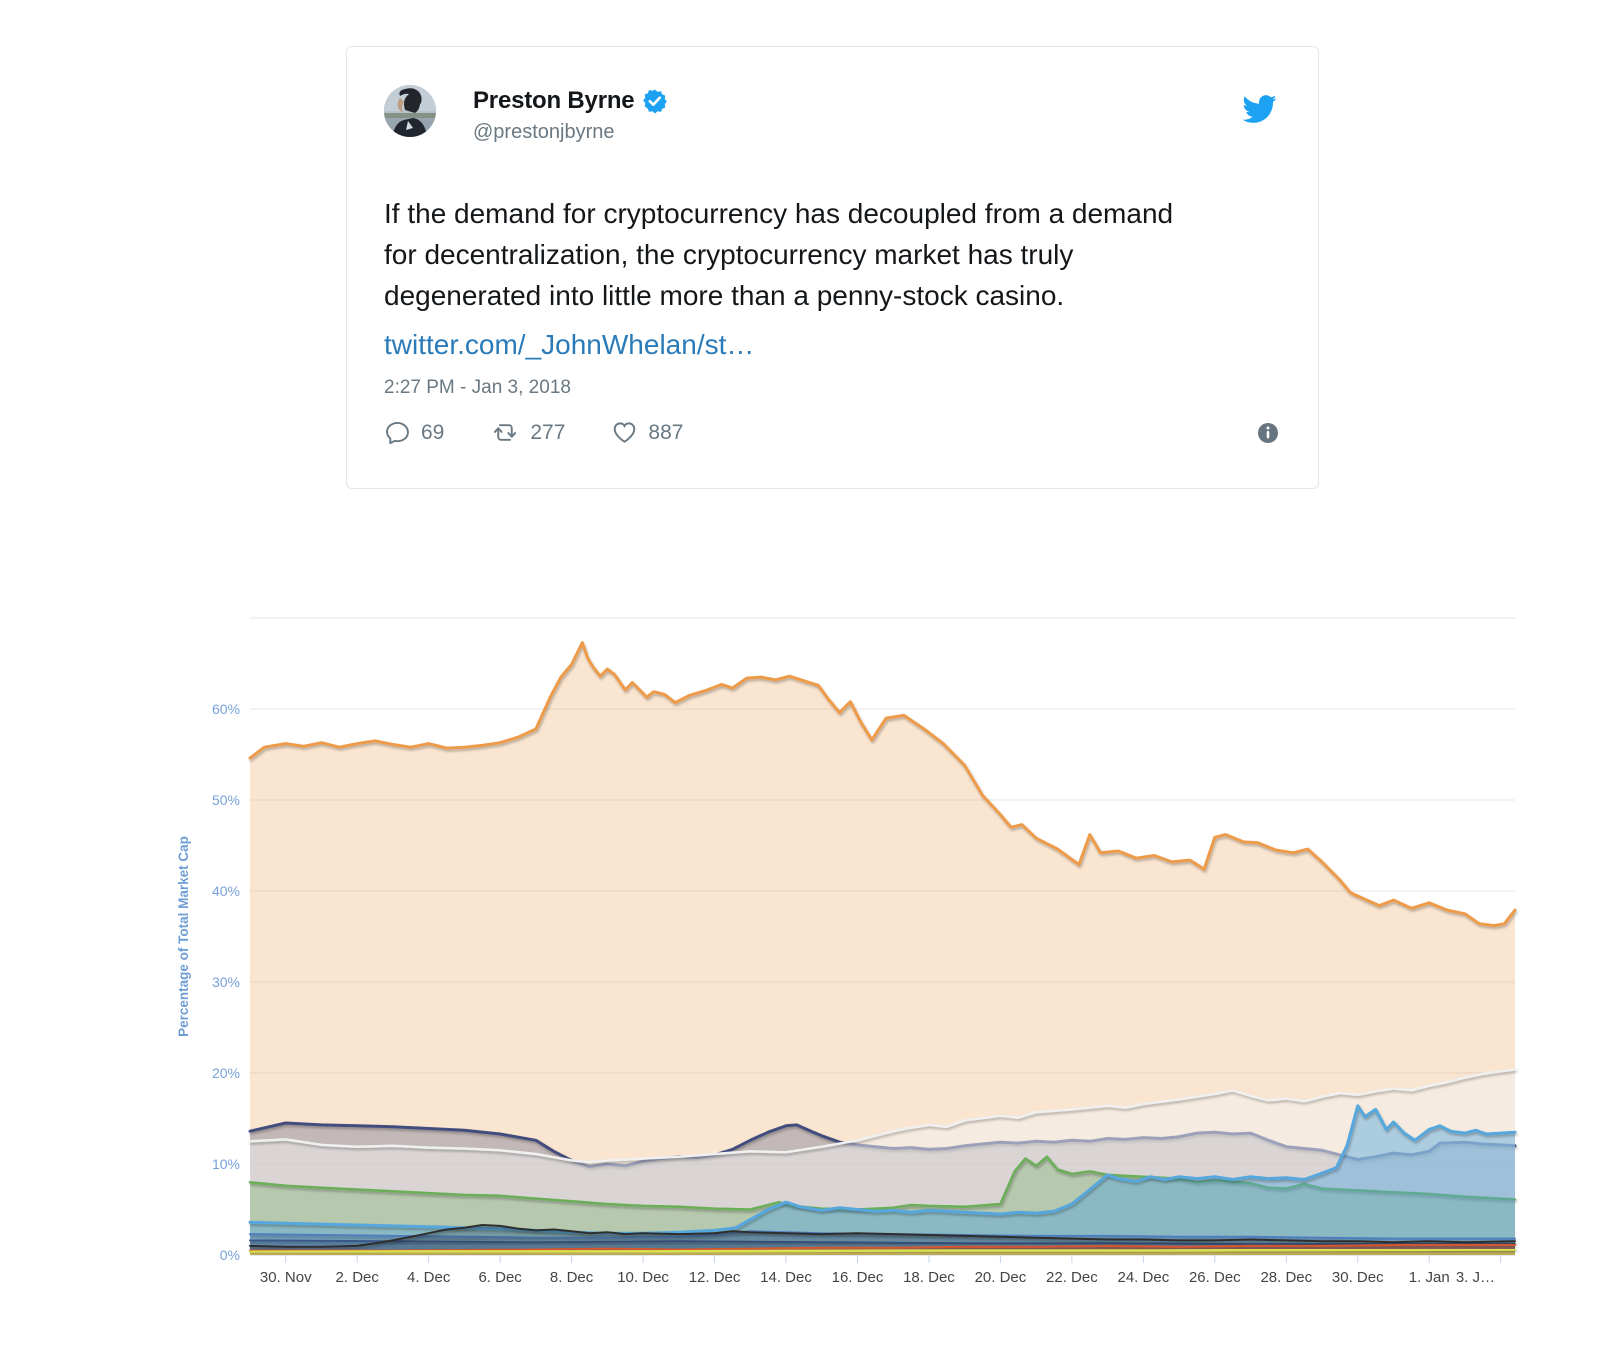  Describe the element at coordinates (666, 432) in the screenshot. I see `like-count: 887` at that location.